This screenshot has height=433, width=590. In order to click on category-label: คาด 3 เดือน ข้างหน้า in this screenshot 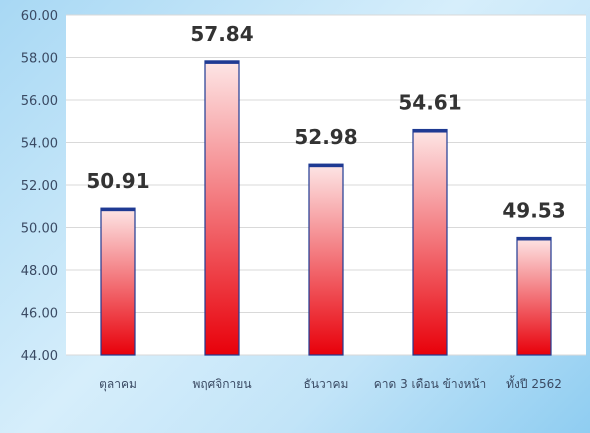, I will do `click(430, 384)`.